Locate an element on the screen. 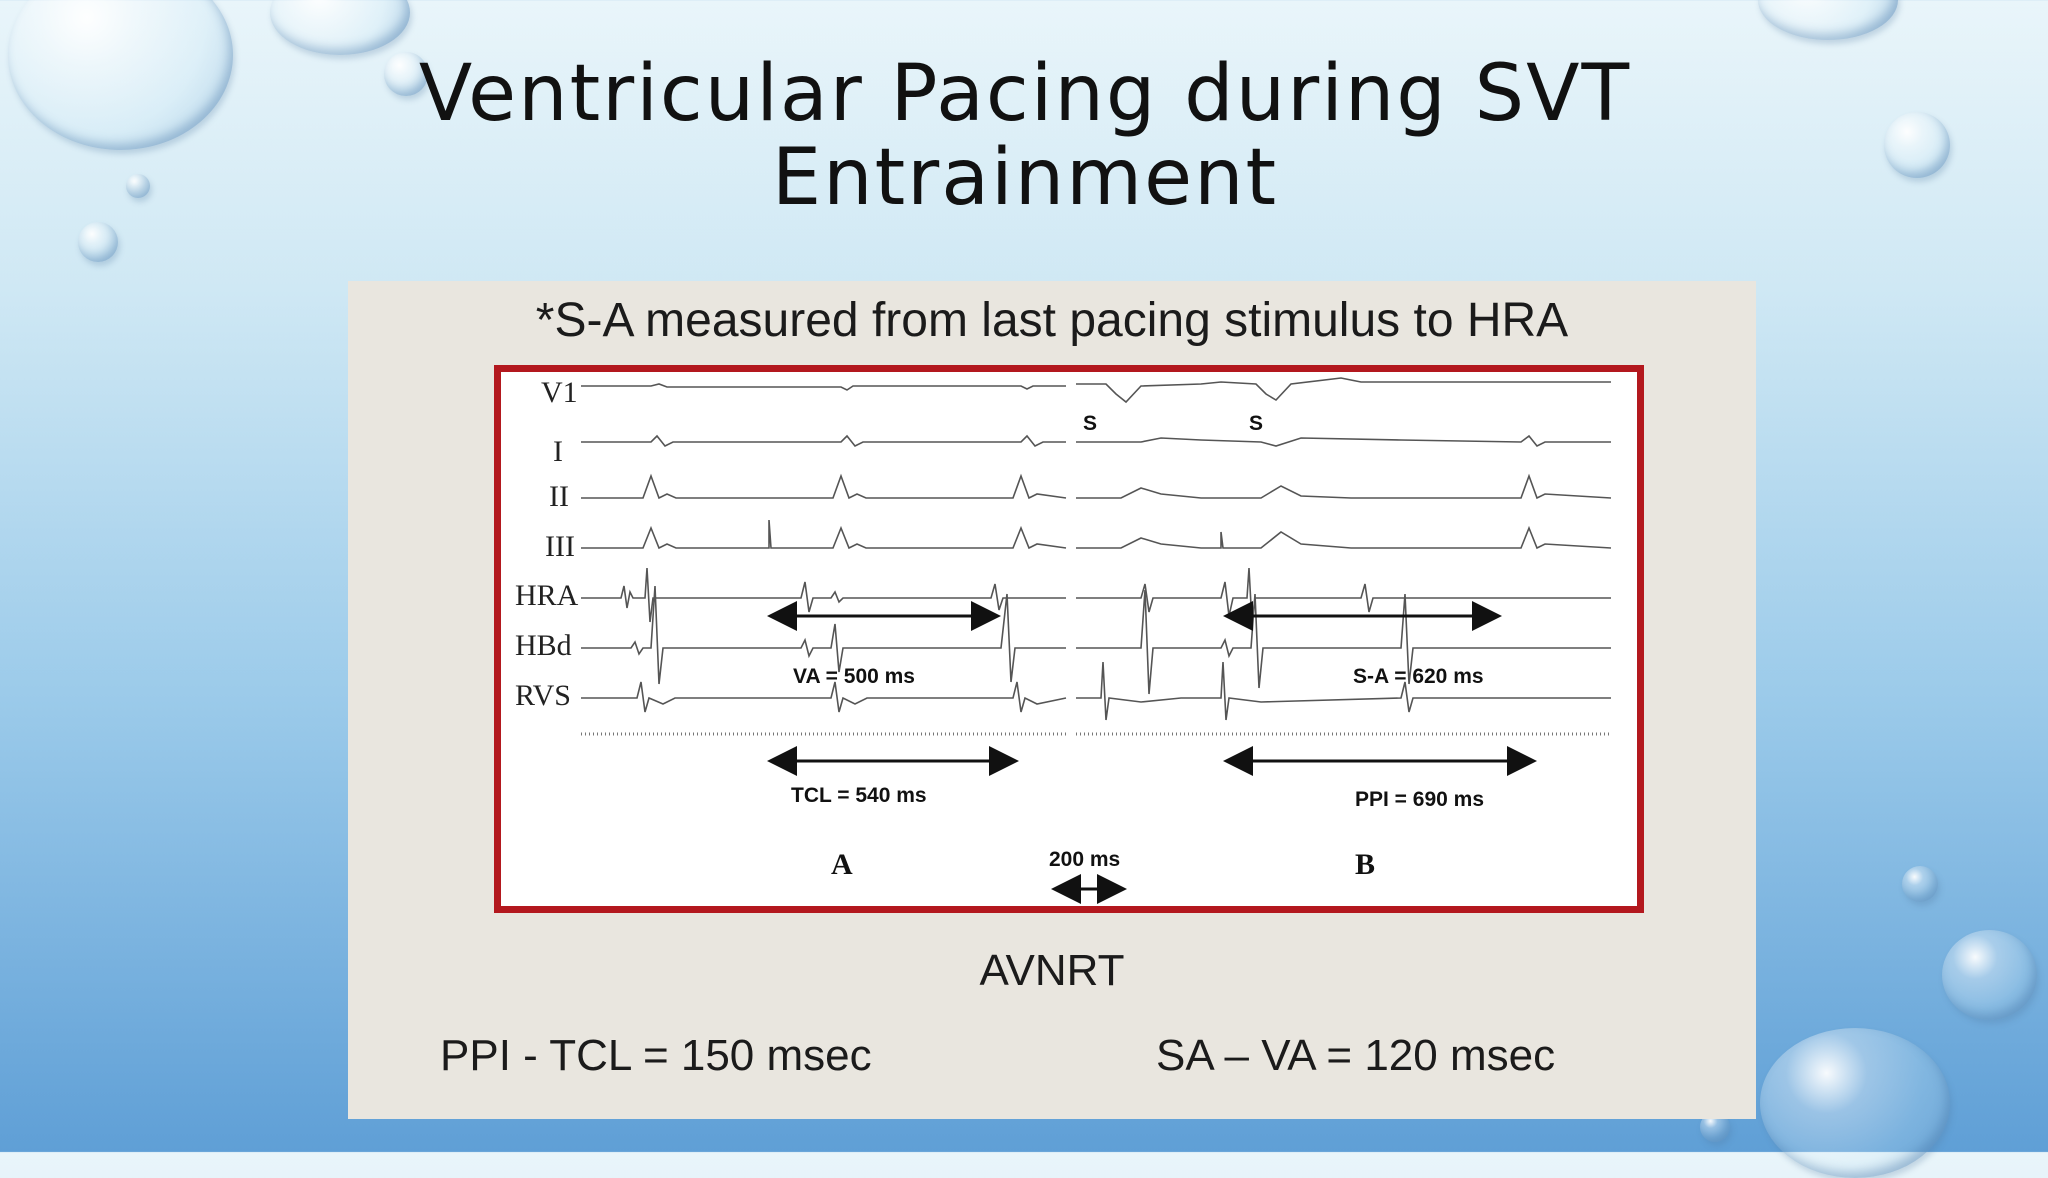 This screenshot has height=1178, width=2048. lead-label-v1: V1 is located at coordinates (559, 392).